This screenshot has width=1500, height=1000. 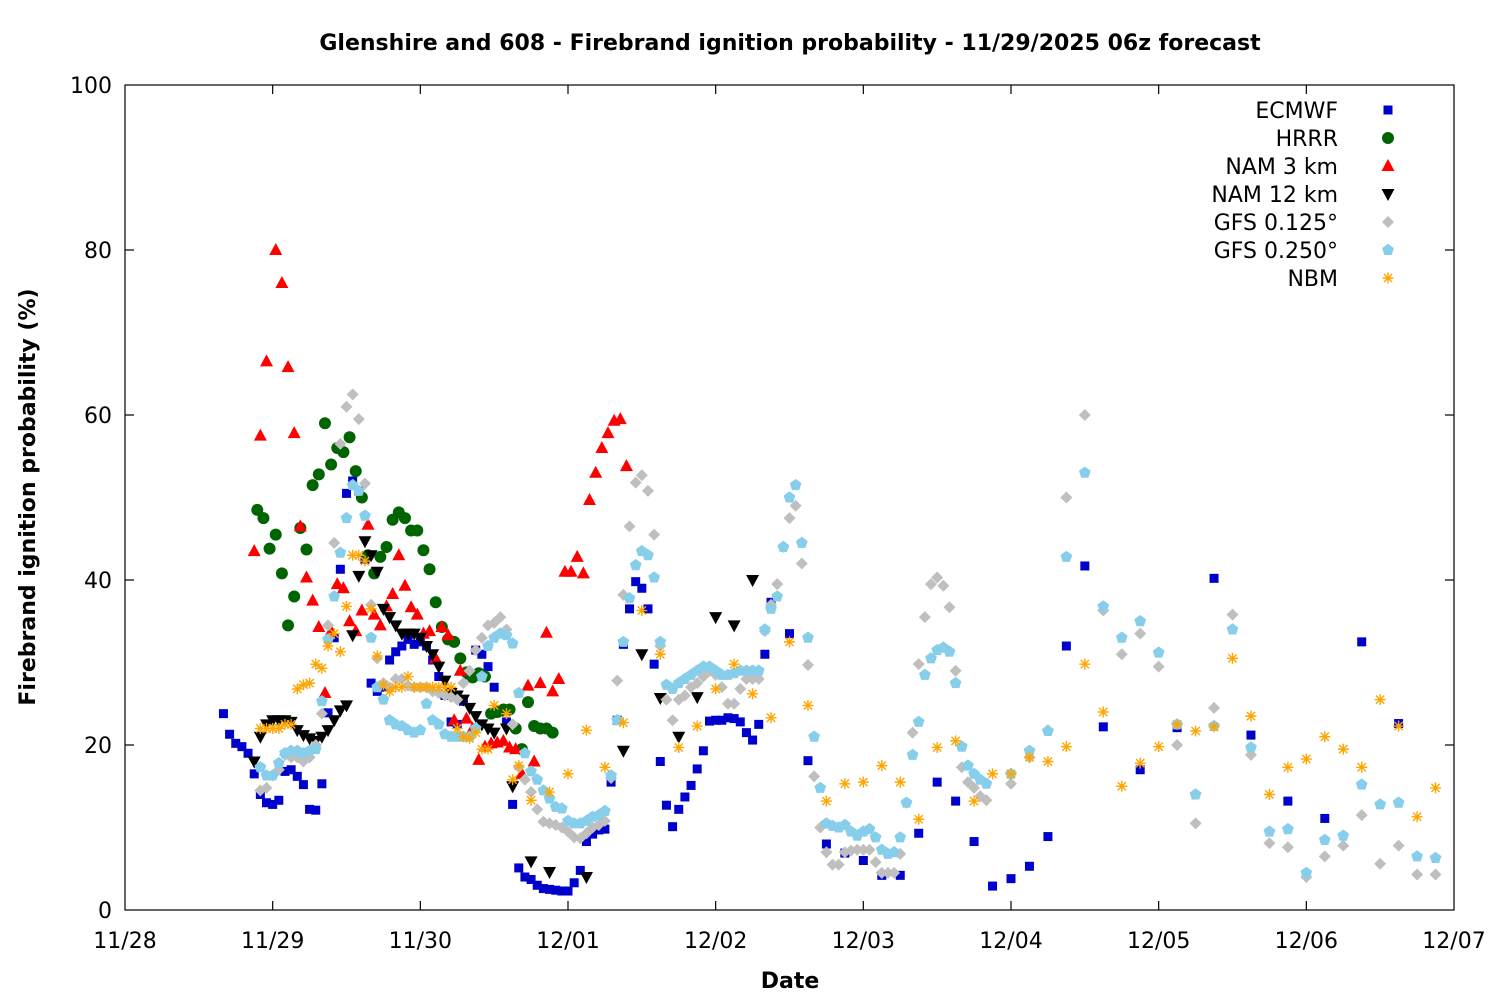 I want to click on legend-label-ecmwf: ECMWF, so click(x=1296, y=111).